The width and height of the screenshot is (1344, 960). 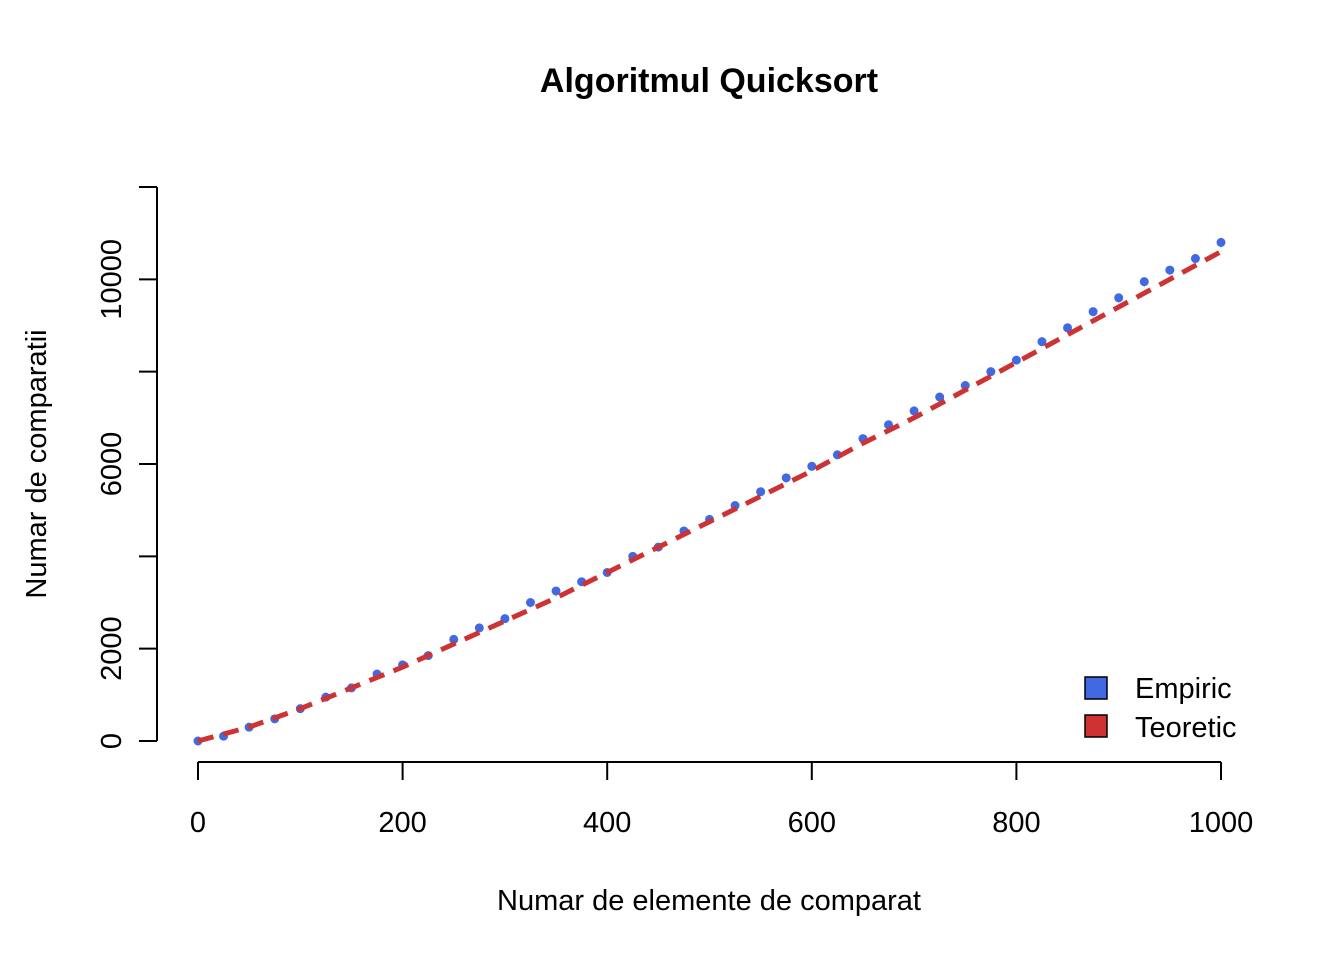 I want to click on x-tick-label: 400, so click(x=607, y=823).